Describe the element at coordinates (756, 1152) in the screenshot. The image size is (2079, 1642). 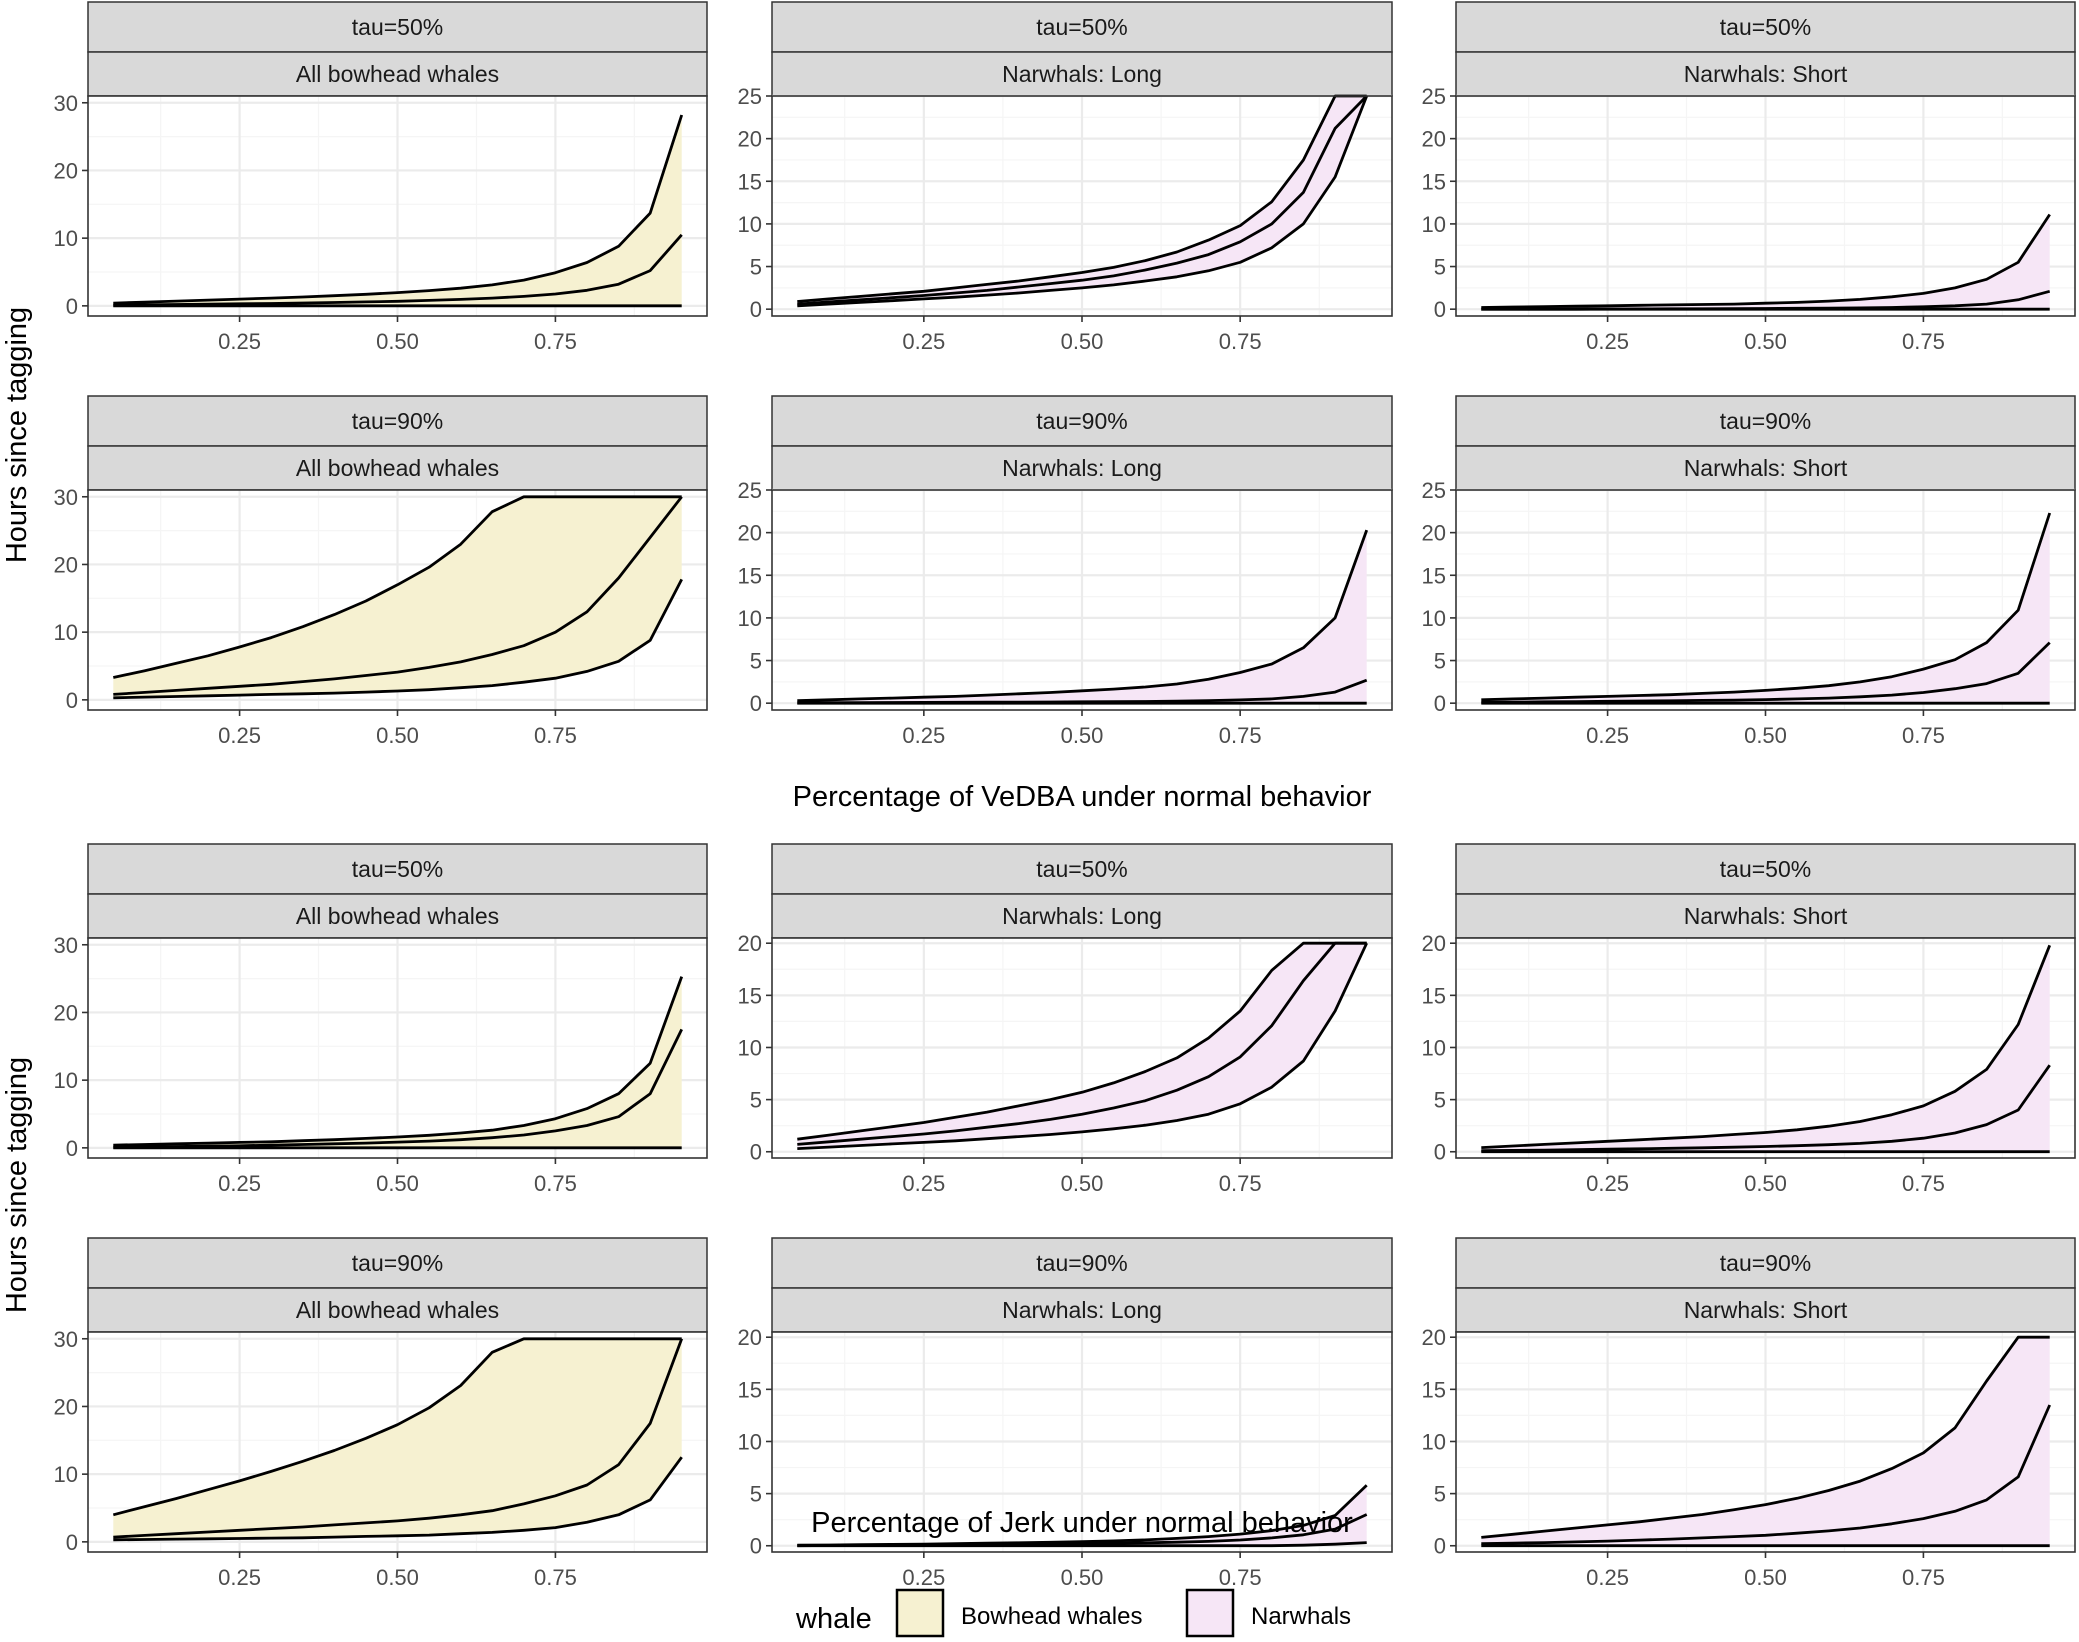
I see `y-tick-label-g1-p1-0: 0` at that location.